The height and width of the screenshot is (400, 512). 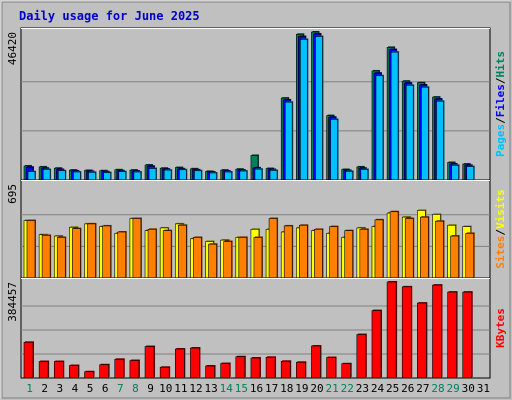 What do you see at coordinates (75, 388) in the screenshot?
I see `x-tick-label: 4` at bounding box center [75, 388].